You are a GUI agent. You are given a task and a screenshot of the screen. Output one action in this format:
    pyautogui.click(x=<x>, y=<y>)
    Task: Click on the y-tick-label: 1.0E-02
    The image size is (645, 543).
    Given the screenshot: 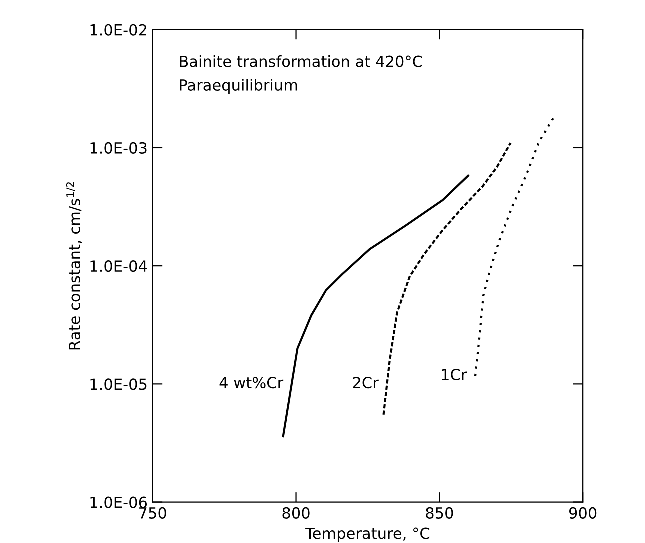 What is the action you would take?
    pyautogui.click(x=118, y=30)
    